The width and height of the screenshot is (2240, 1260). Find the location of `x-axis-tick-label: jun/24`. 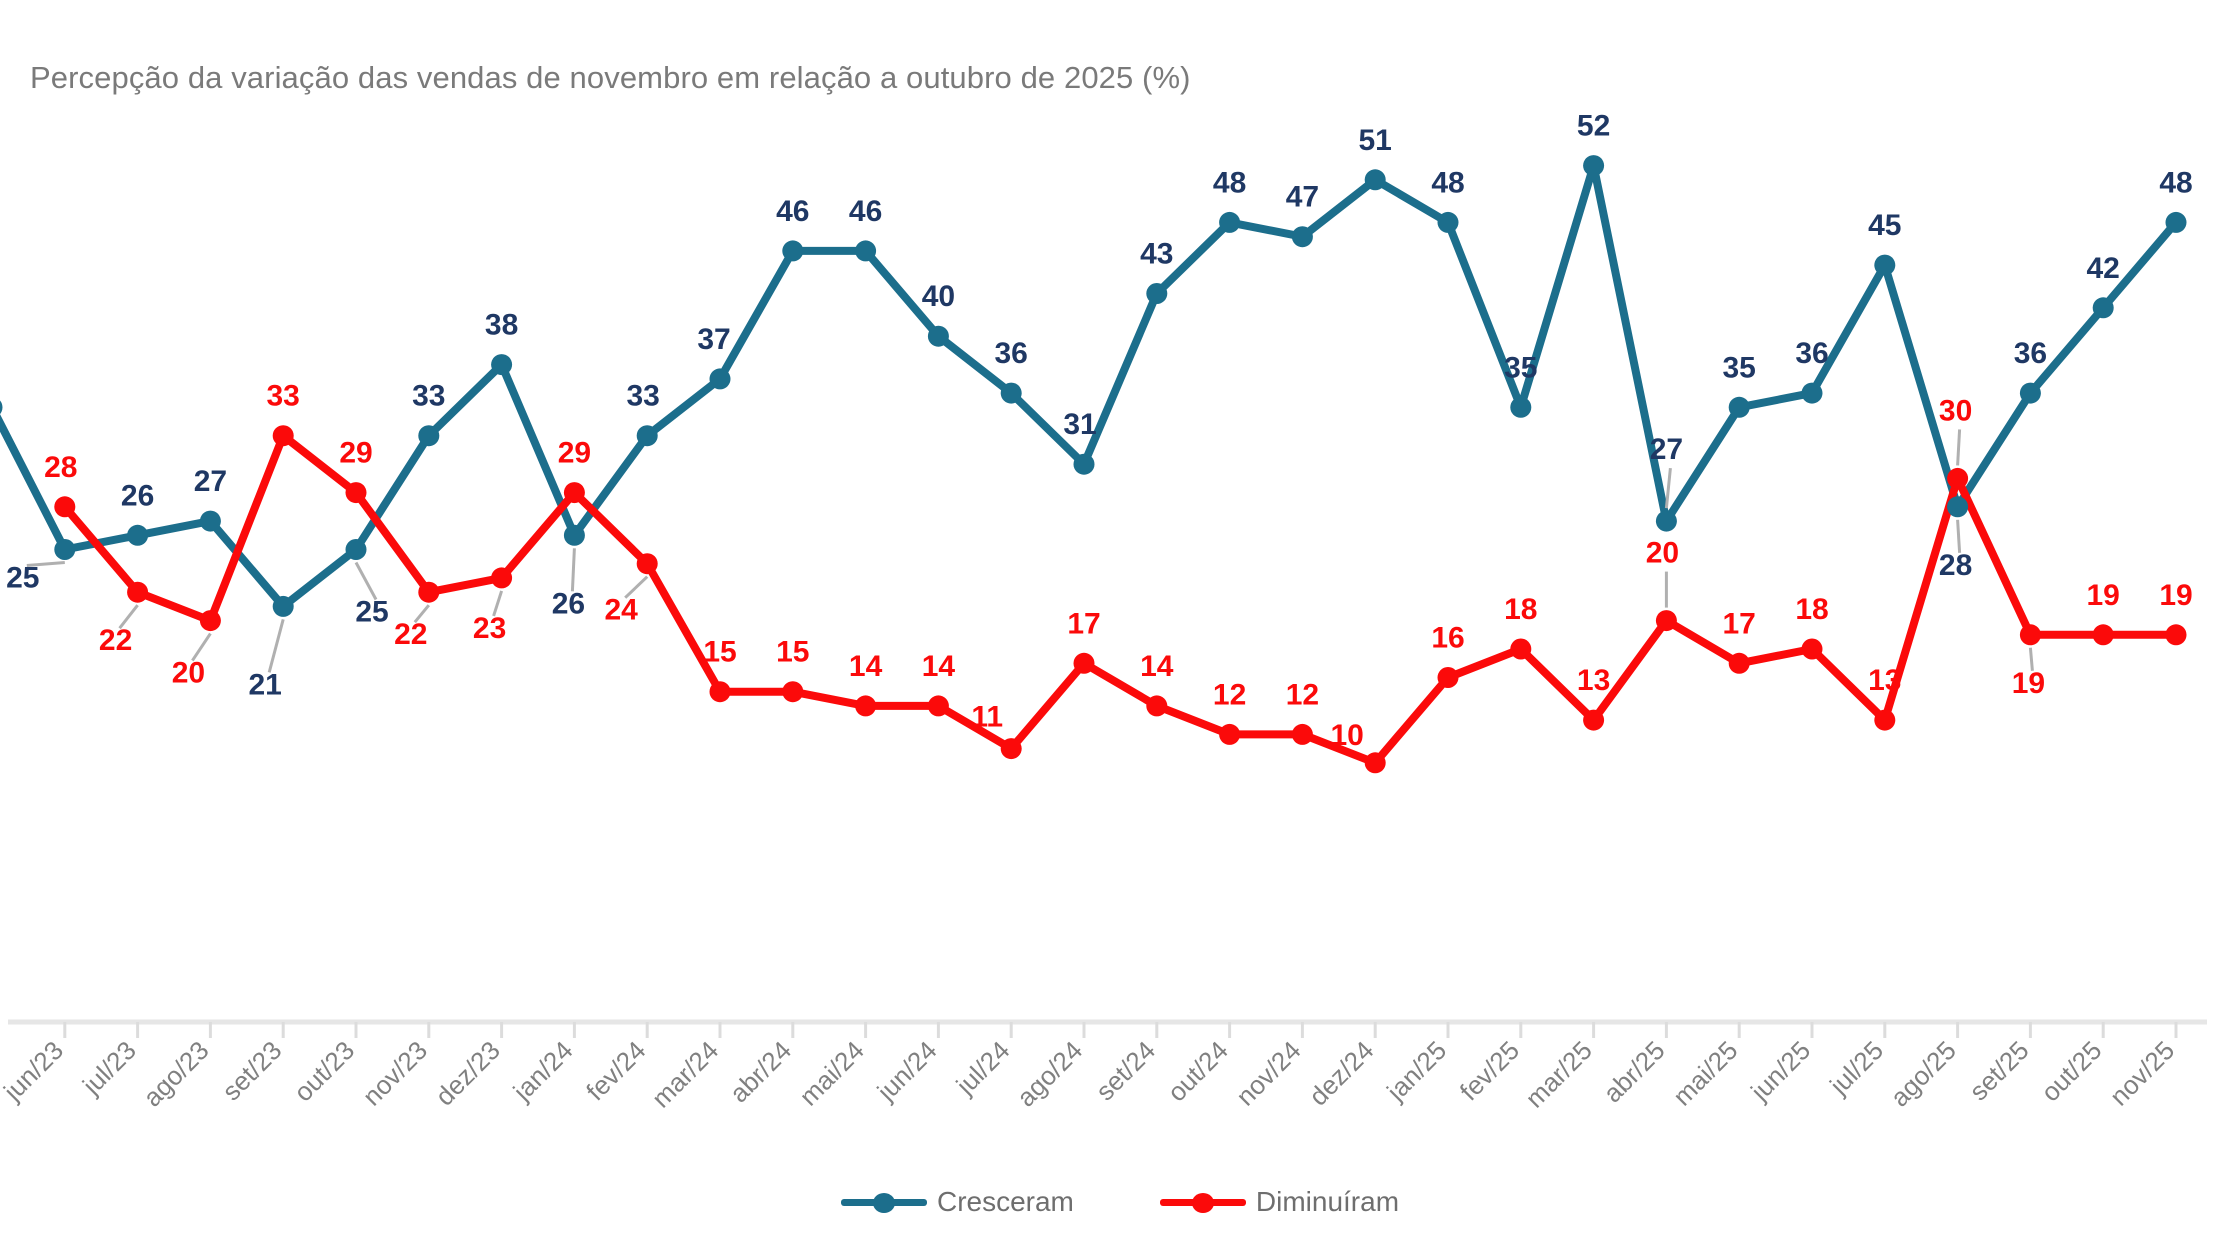

x-axis-tick-label: jun/24 is located at coordinates (907, 1071).